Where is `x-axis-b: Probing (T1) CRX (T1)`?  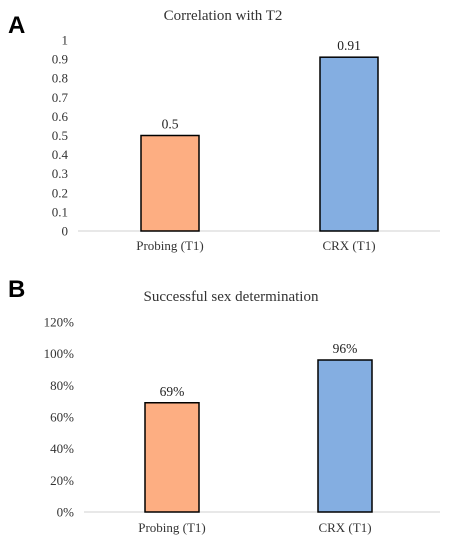 x-axis-b: Probing (T1) CRX (T1) is located at coordinates (254, 527).